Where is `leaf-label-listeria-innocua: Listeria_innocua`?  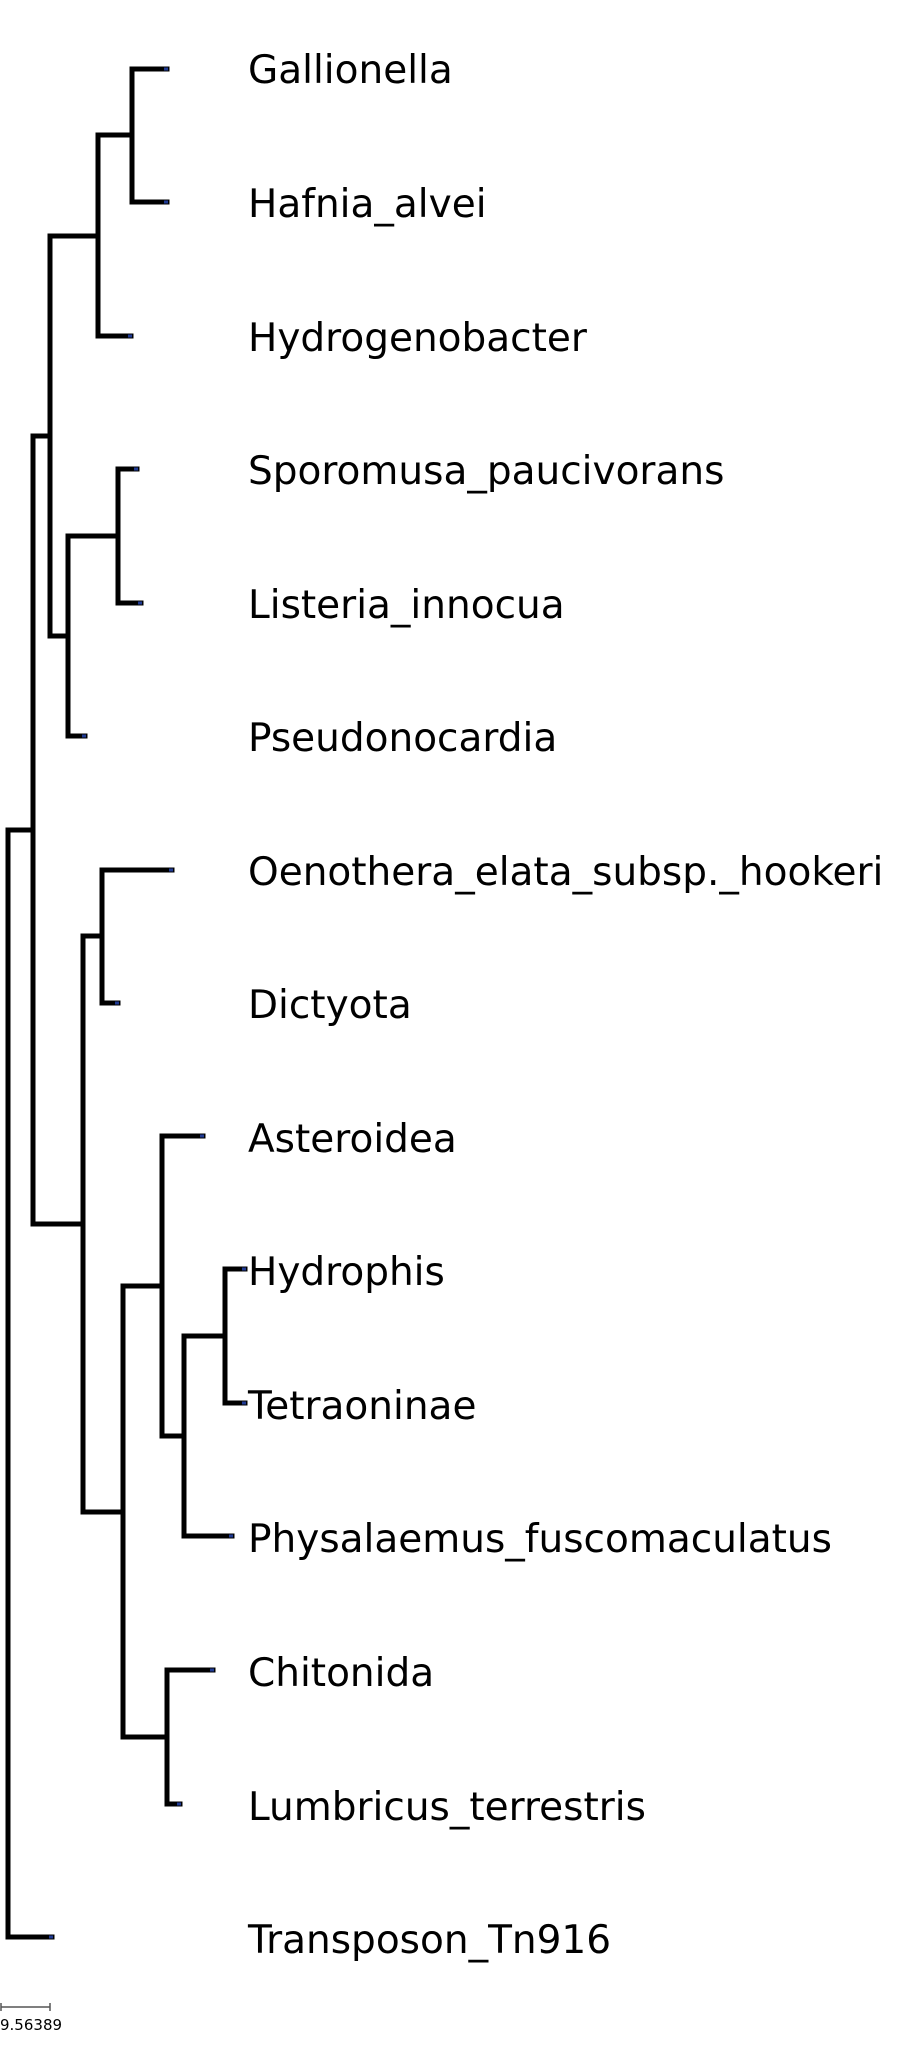
leaf-label-listeria-innocua: Listeria_innocua is located at coordinates (406, 605).